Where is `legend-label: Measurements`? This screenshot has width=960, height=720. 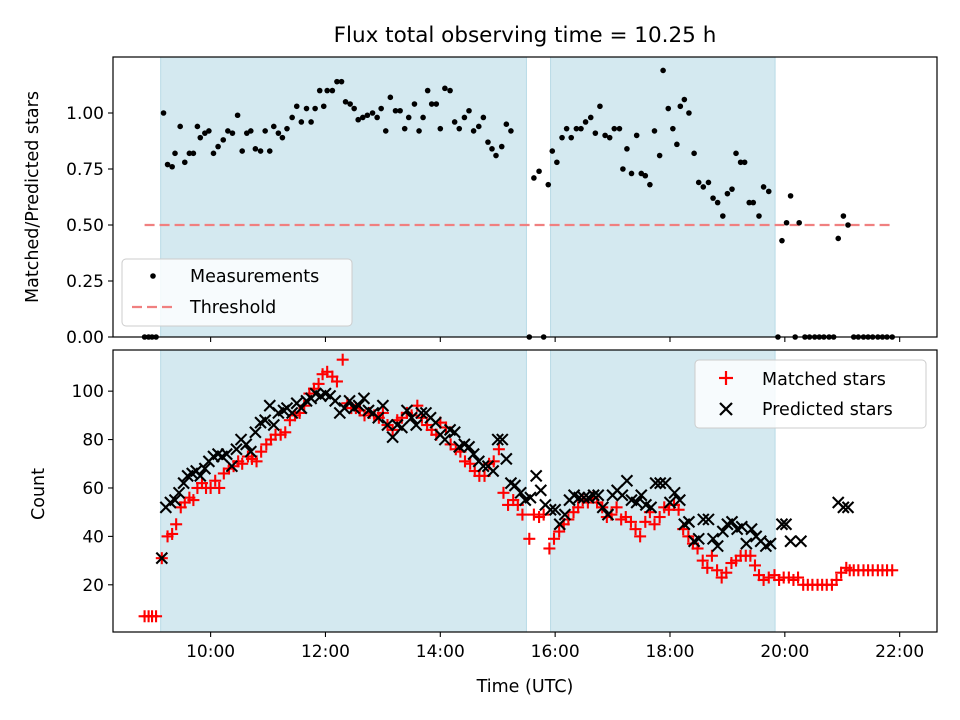 legend-label: Measurements is located at coordinates (254, 277).